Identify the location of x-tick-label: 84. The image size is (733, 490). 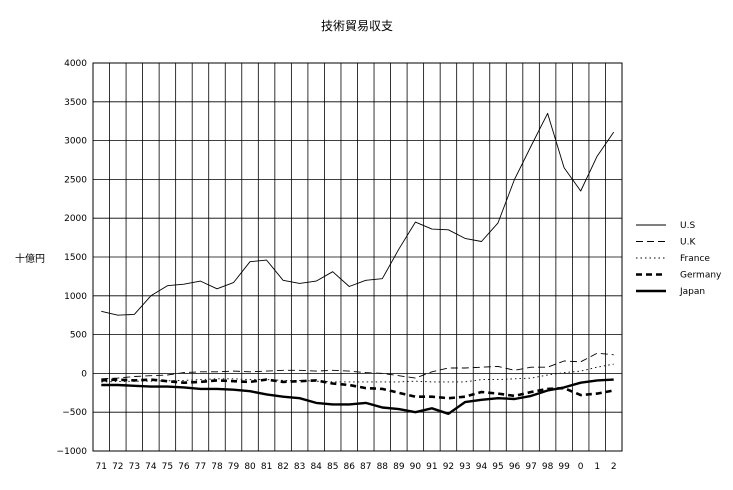
(316, 467).